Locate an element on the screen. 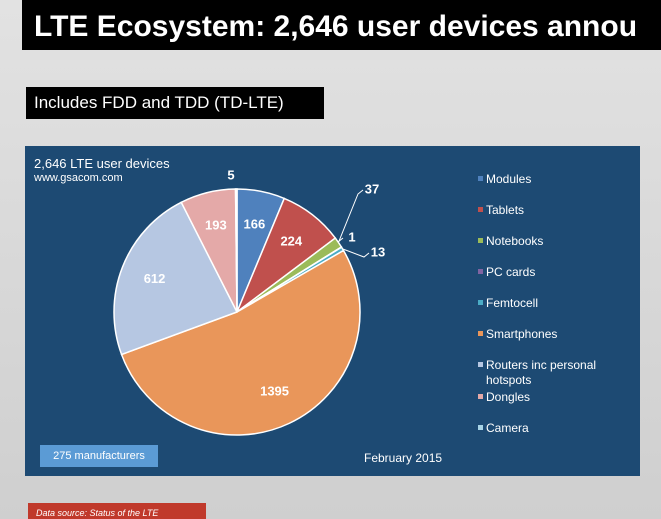 The width and height of the screenshot is (661, 519). legend-entry: Modules is located at coordinates (553, 179).